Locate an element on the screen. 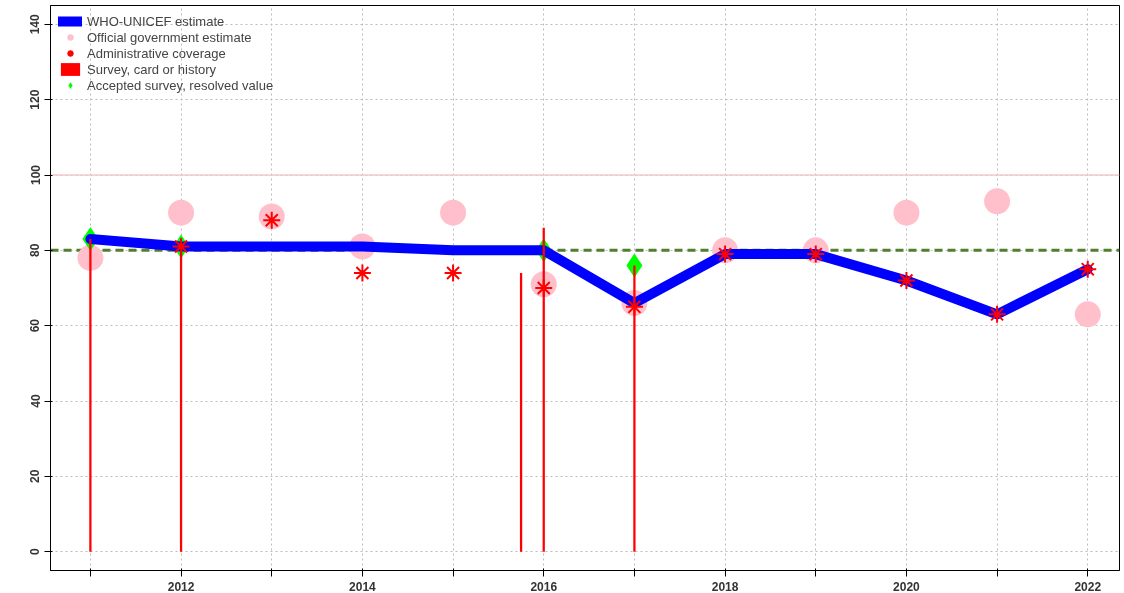 The width and height of the screenshot is (1124, 593). legend-label: Accepted survey, resolved value is located at coordinates (180, 85).